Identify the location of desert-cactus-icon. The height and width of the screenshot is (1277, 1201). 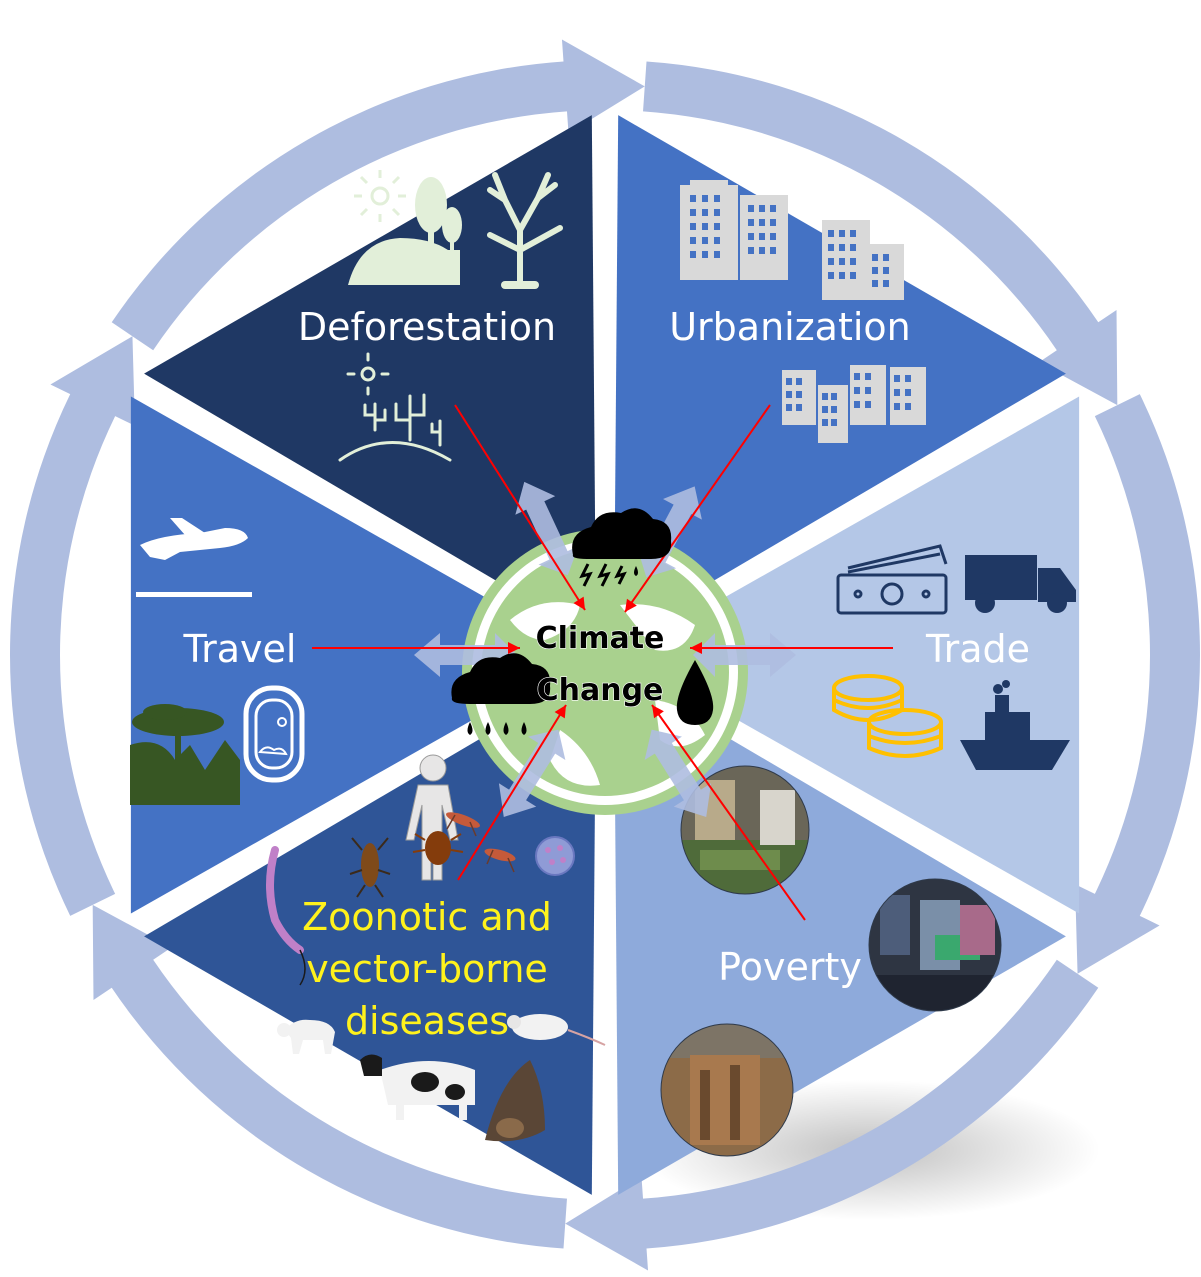
(395, 407).